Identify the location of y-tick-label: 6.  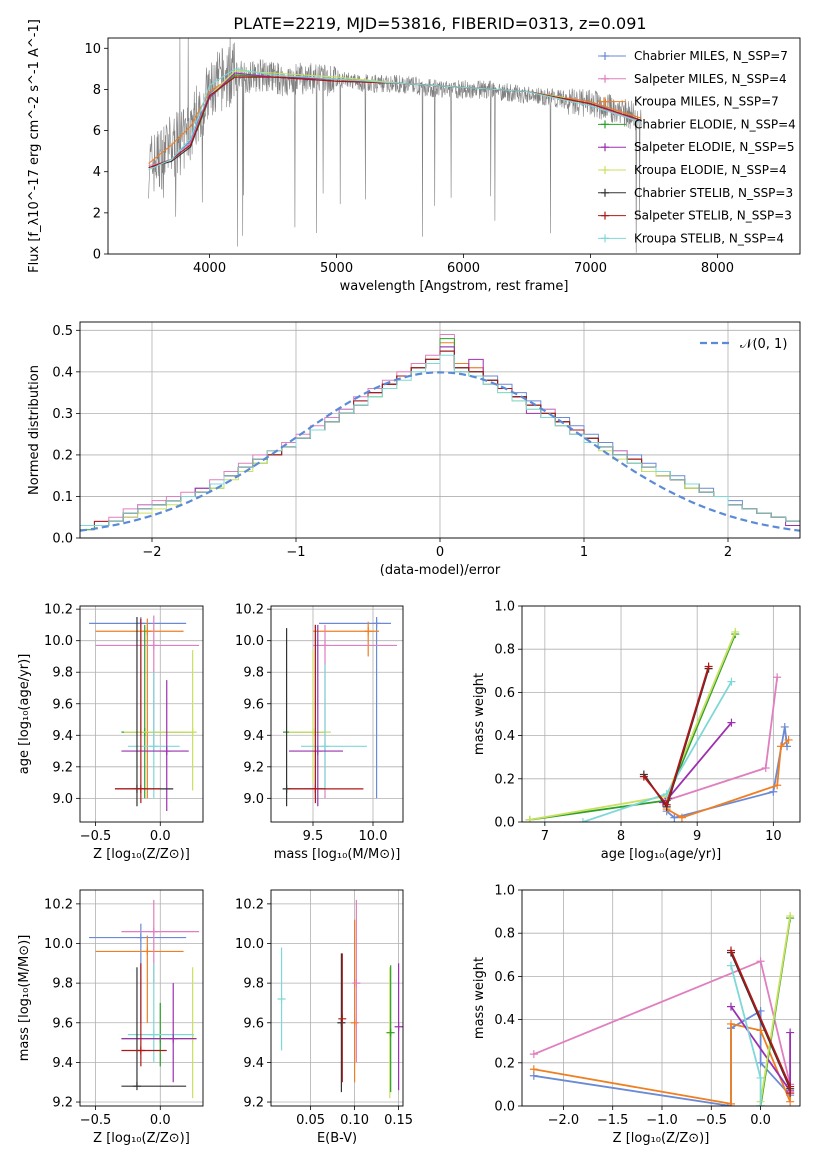
(97, 131).